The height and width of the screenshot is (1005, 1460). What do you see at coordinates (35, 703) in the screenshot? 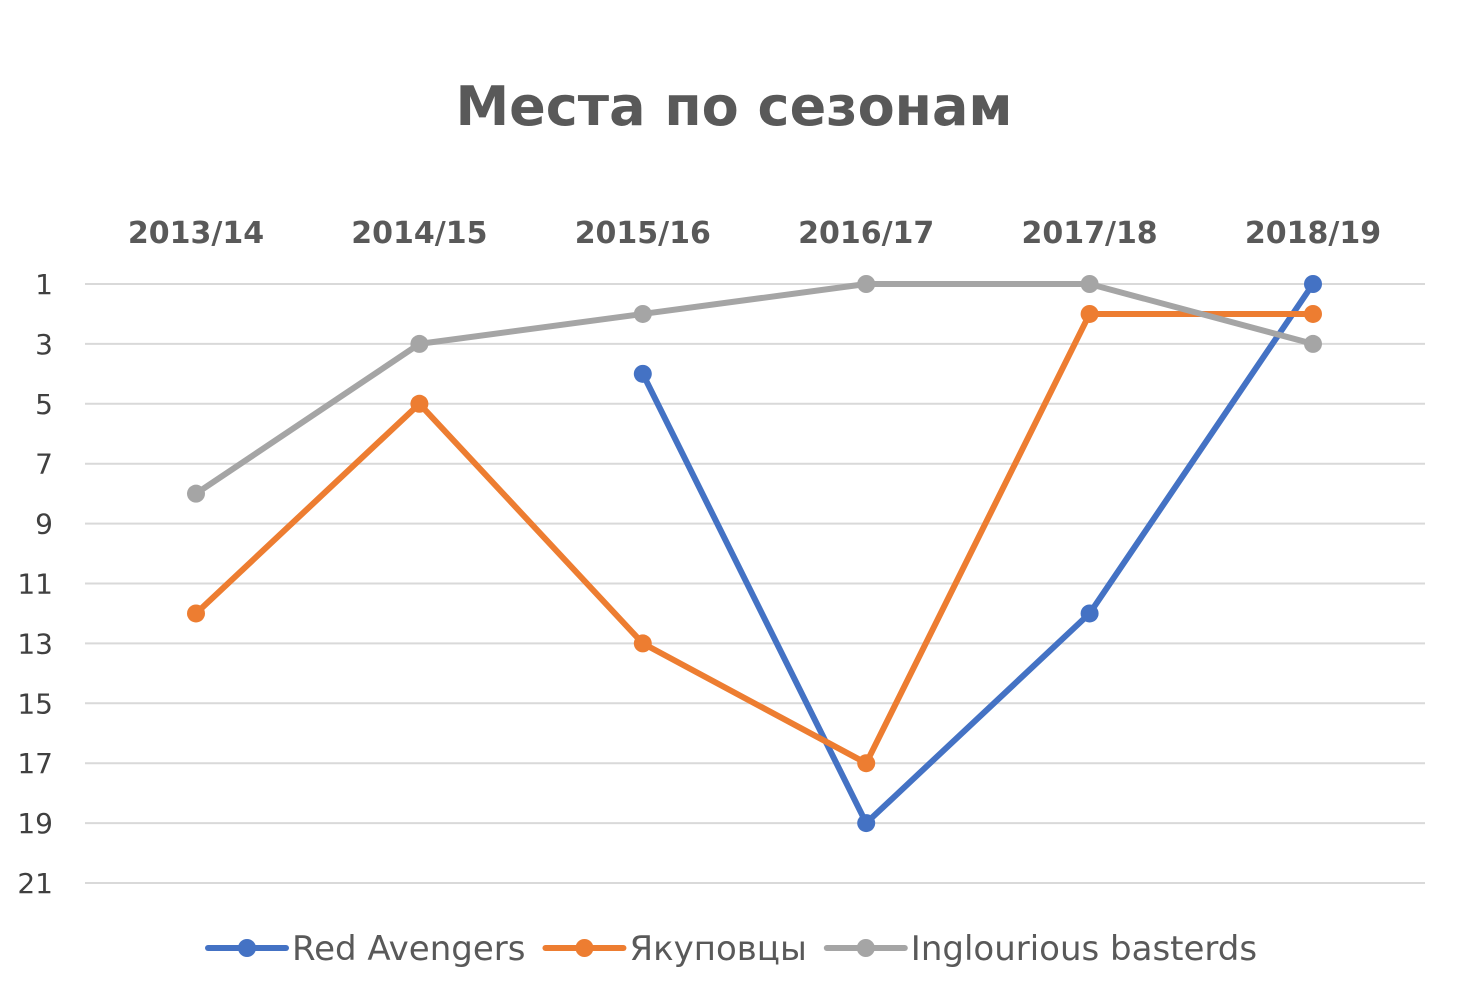
I see `y-tick-label: 15` at bounding box center [35, 703].